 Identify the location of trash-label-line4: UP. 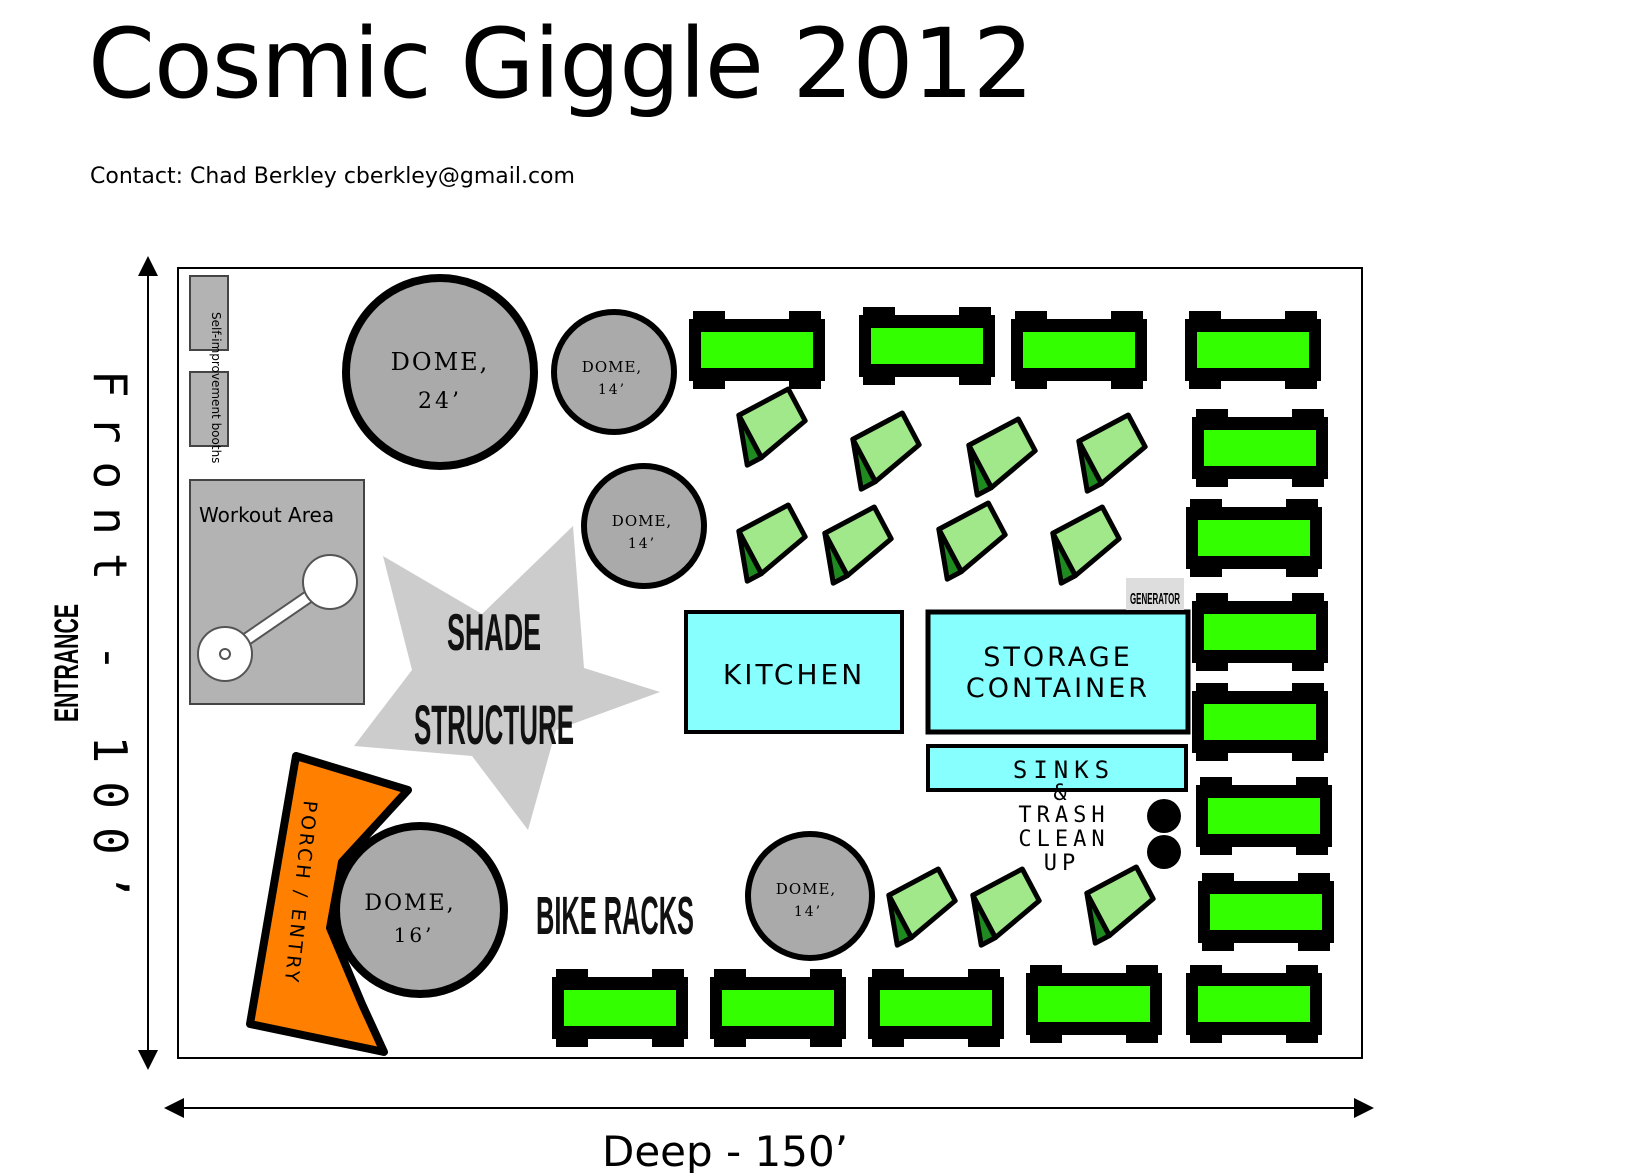
(1062, 863).